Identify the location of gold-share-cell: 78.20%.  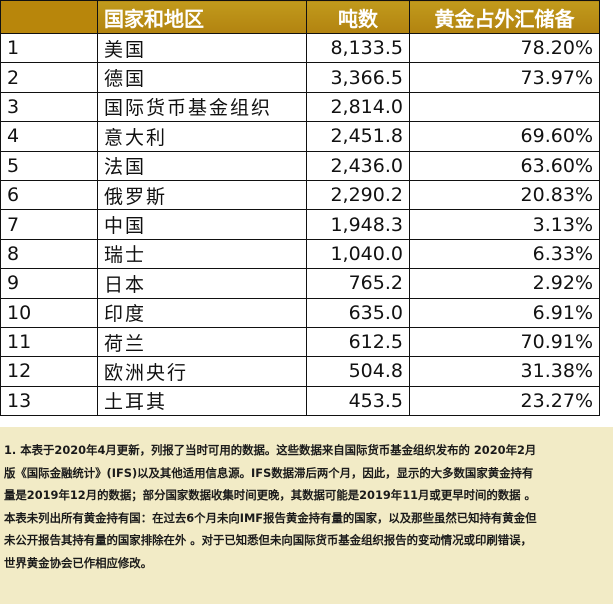
(504, 48).